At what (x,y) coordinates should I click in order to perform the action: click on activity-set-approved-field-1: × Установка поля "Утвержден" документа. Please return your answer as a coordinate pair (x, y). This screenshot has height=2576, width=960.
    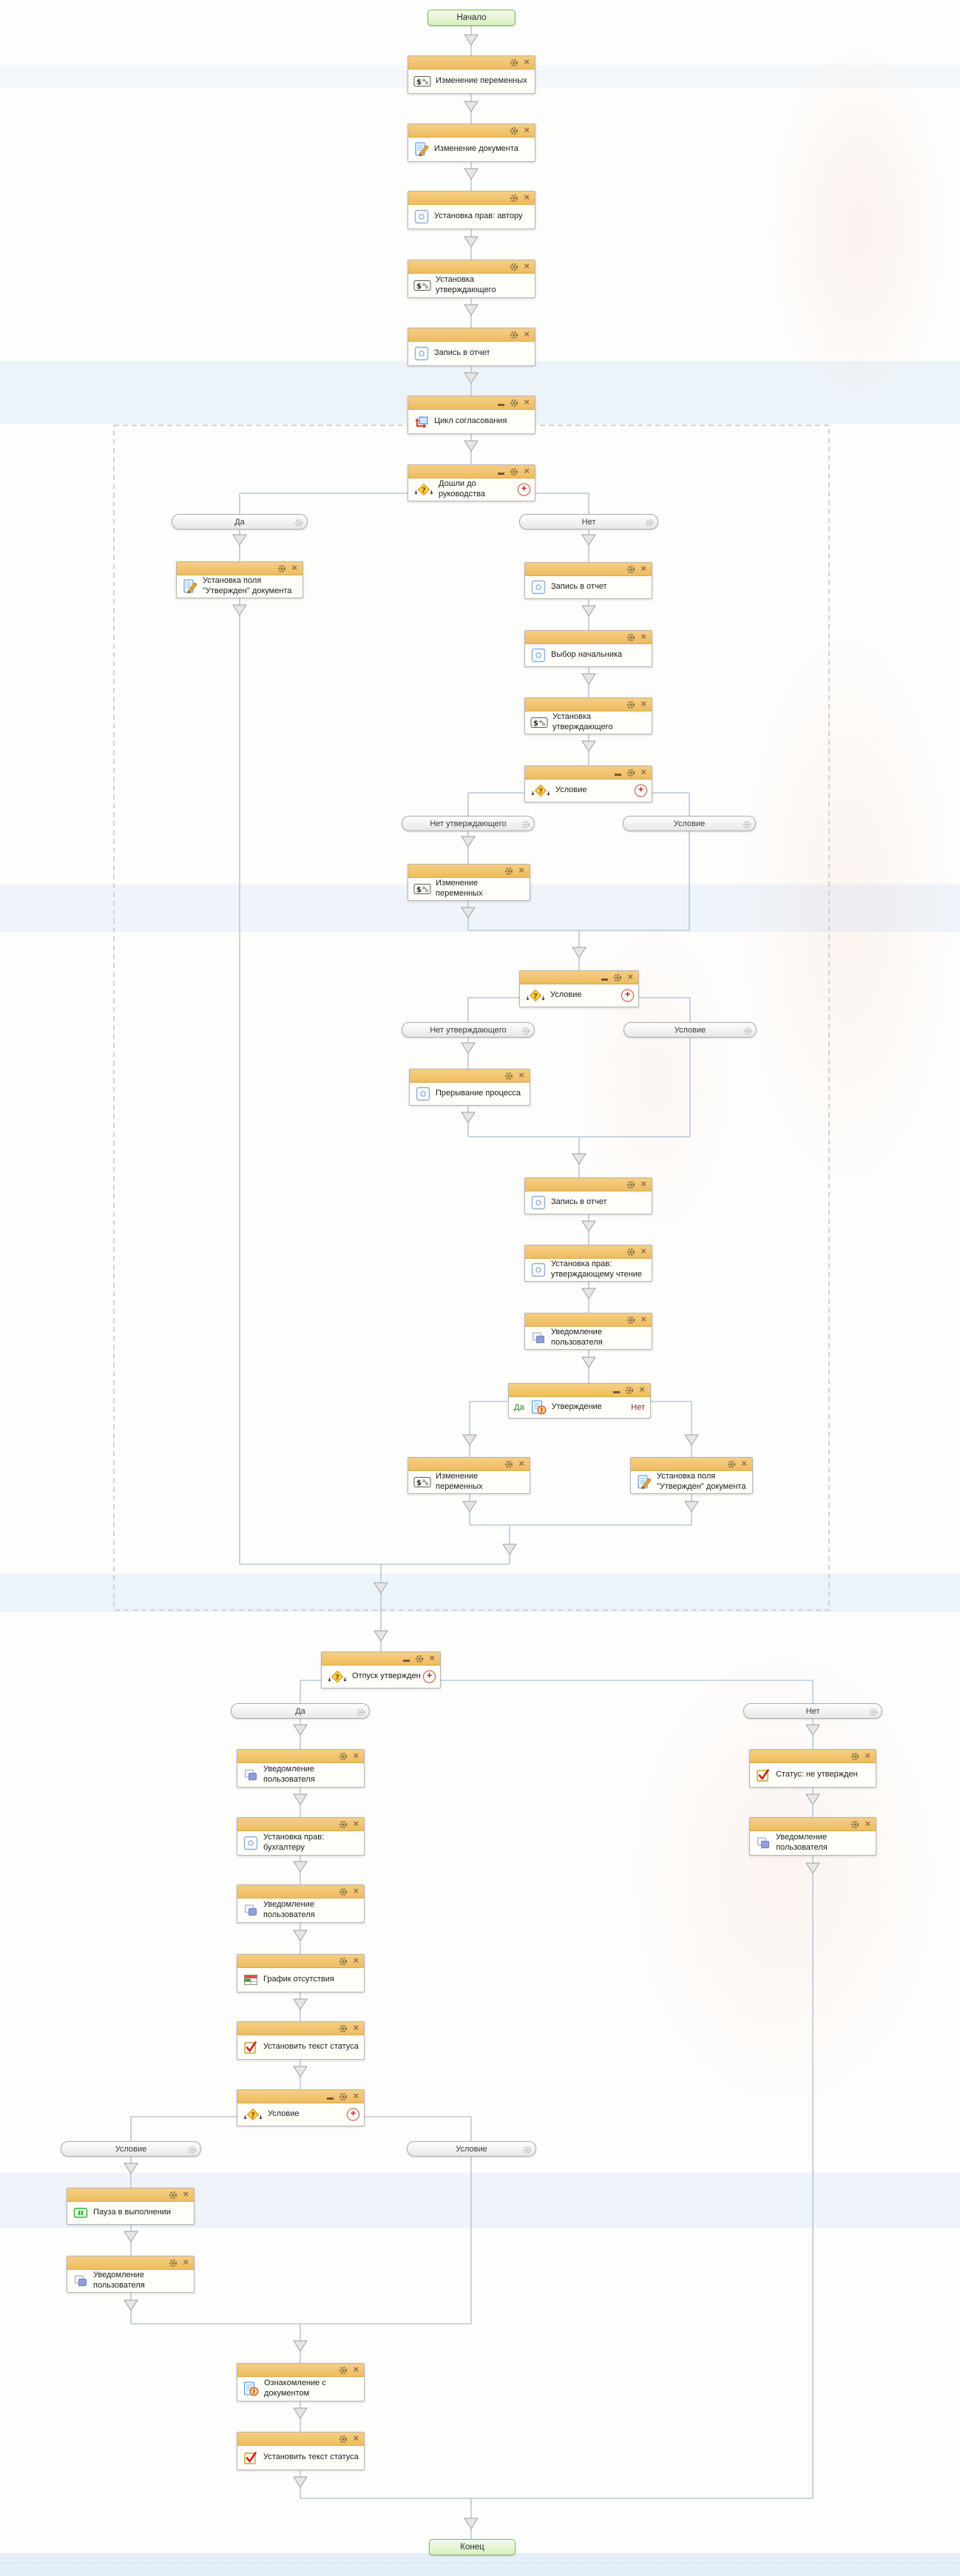
    Looking at the image, I should click on (239, 579).